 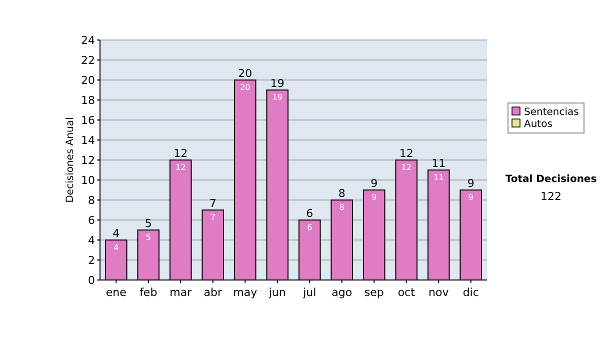 I want to click on y-tick-label: 10, so click(x=88, y=180).